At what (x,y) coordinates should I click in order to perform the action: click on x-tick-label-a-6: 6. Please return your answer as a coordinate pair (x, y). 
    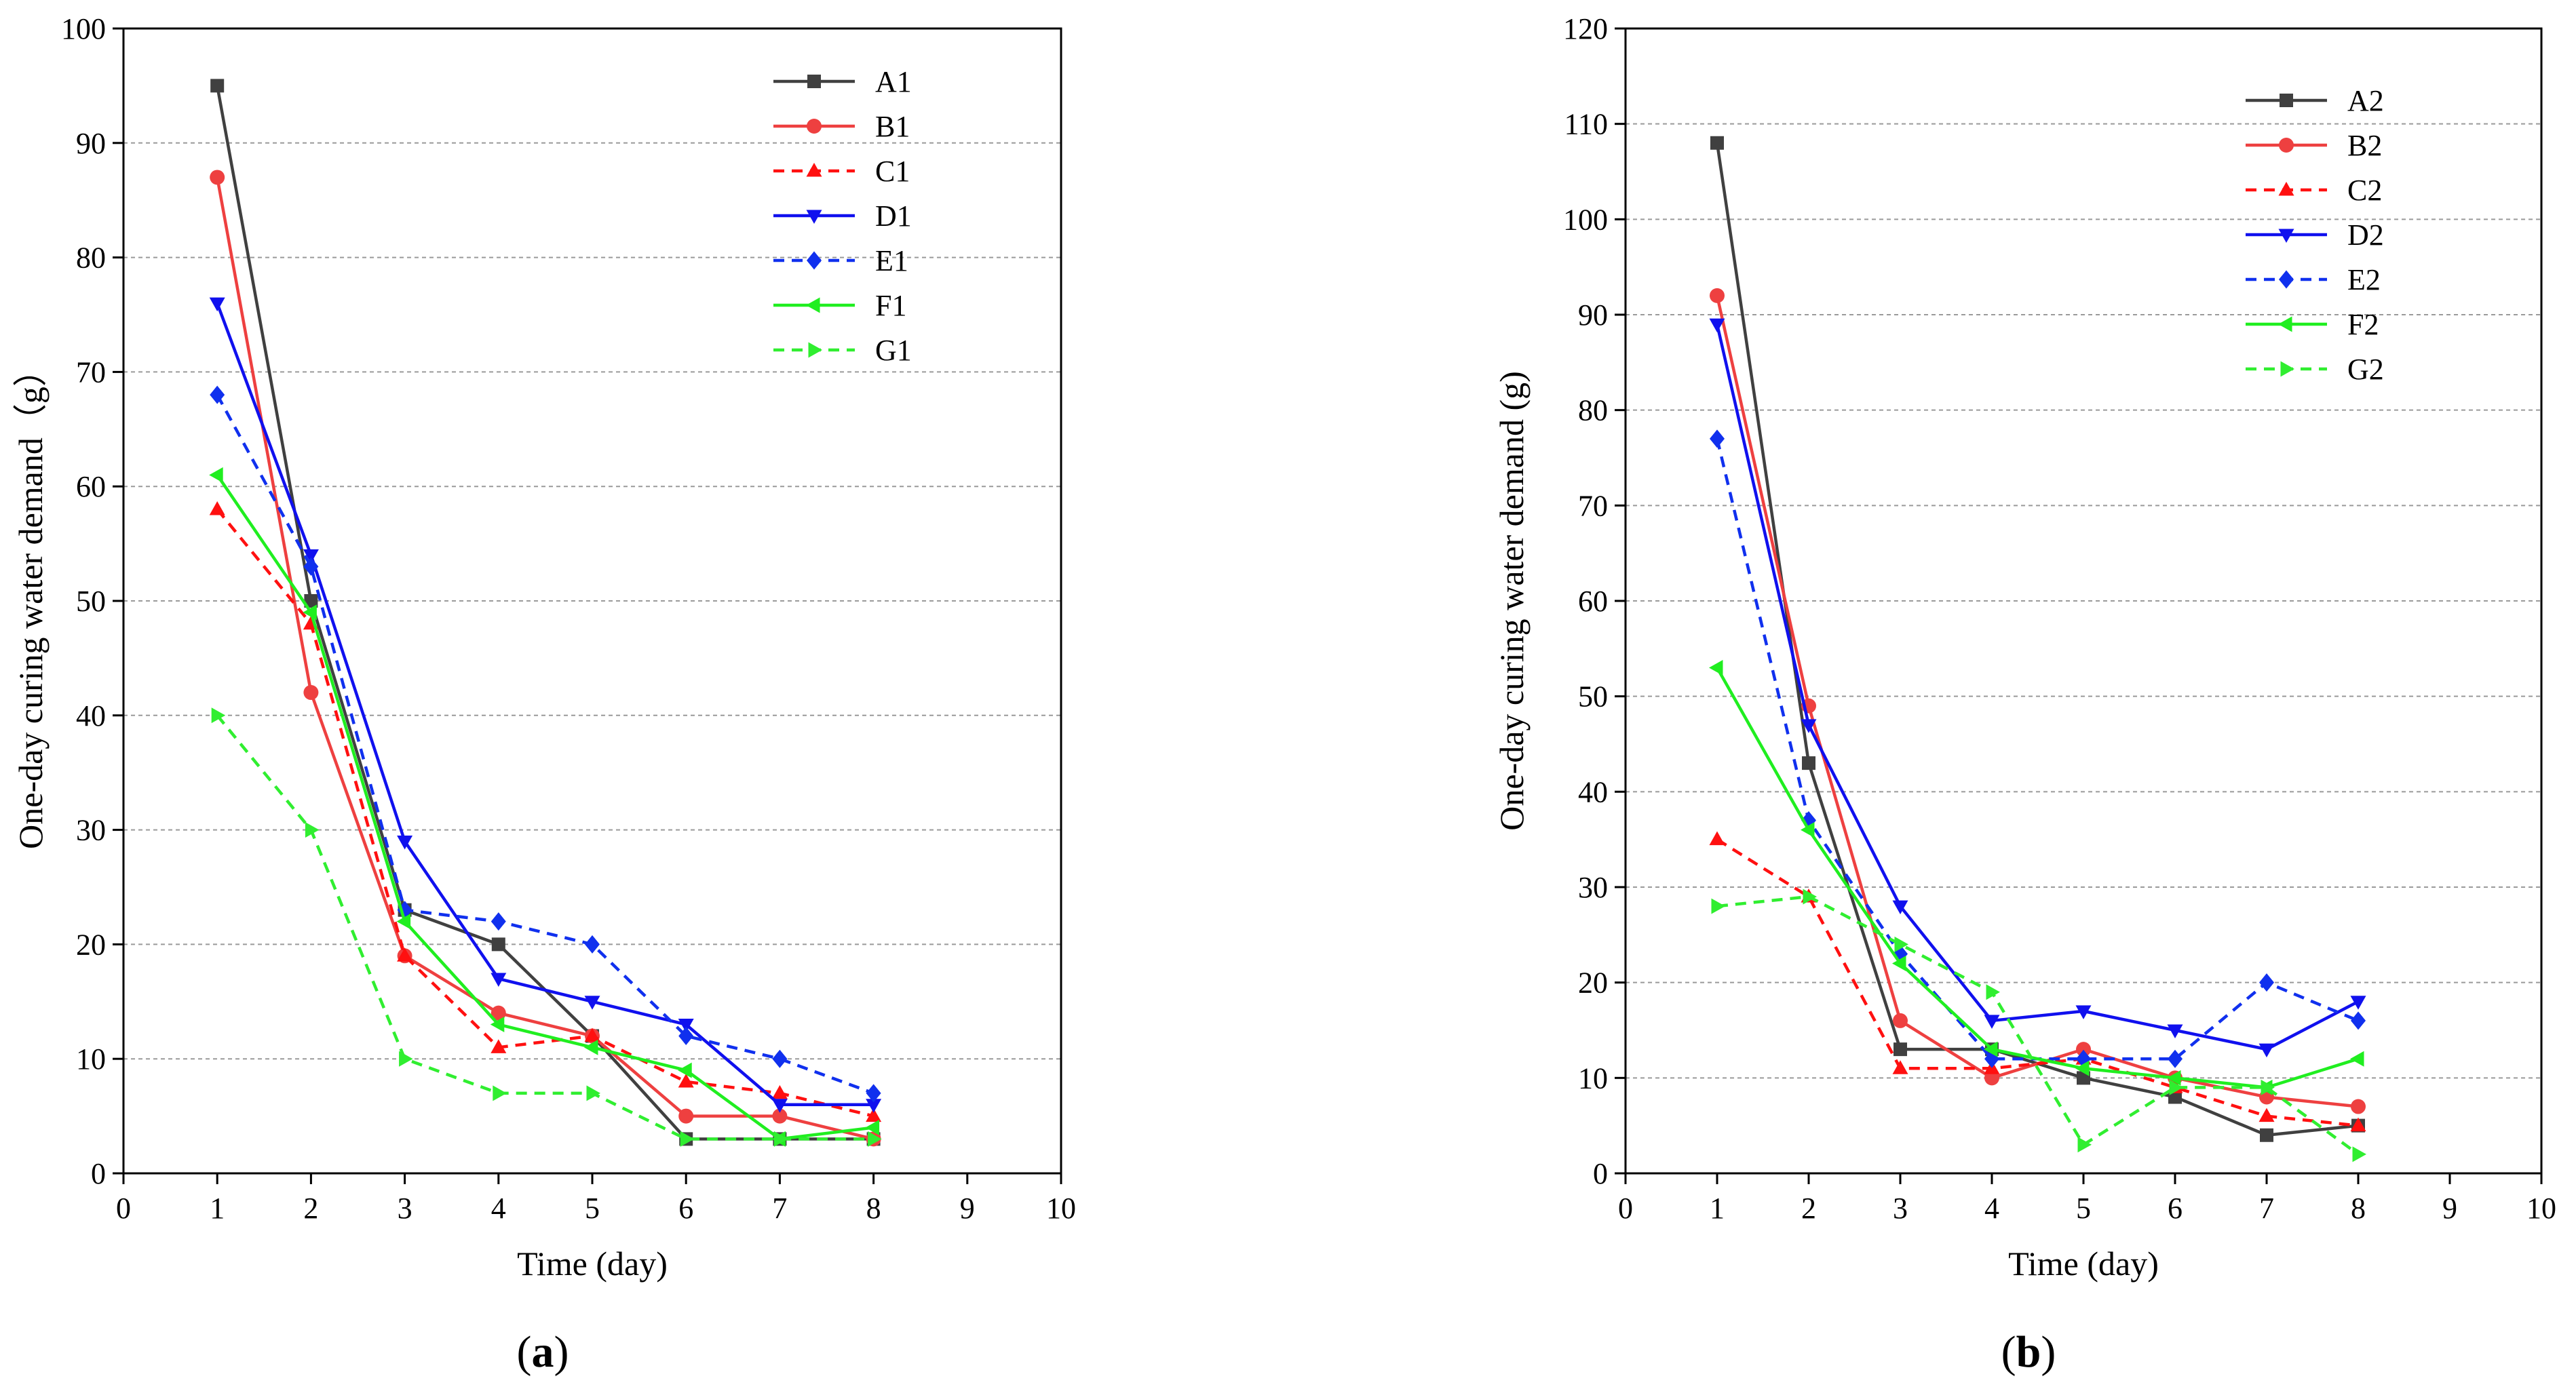
    Looking at the image, I should click on (685, 1208).